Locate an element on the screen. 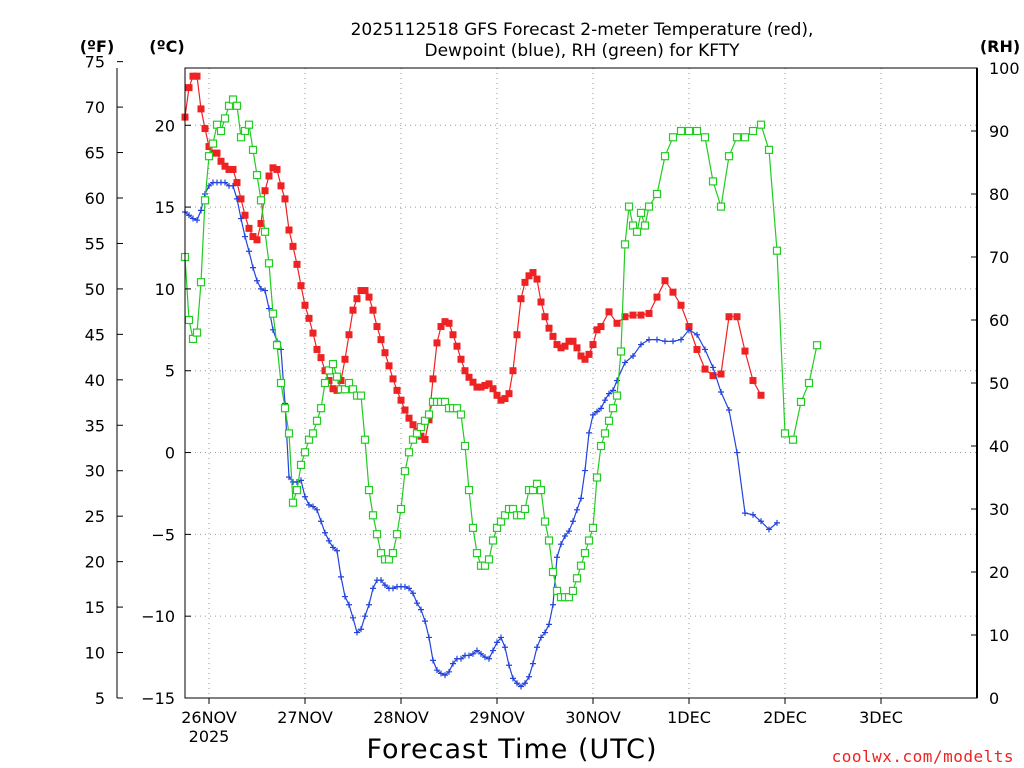 The width and height of the screenshot is (1024, 768). celsius-tick-label: 20 is located at coordinates (165, 125).